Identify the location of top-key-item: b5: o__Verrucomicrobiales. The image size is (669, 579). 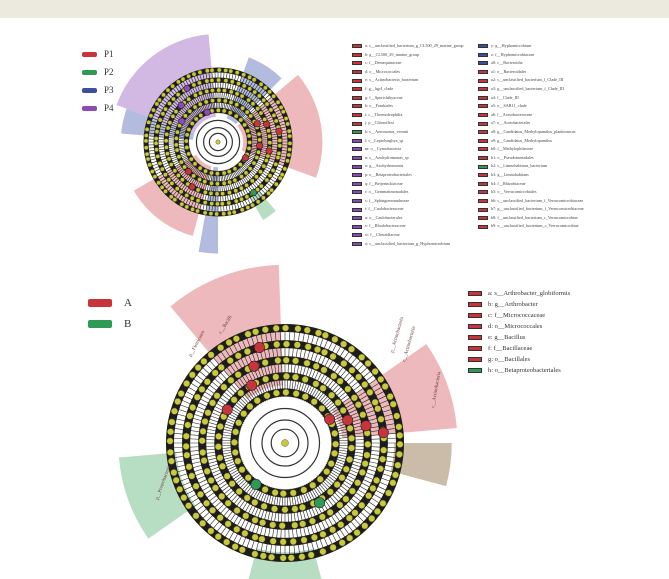
(531, 192).